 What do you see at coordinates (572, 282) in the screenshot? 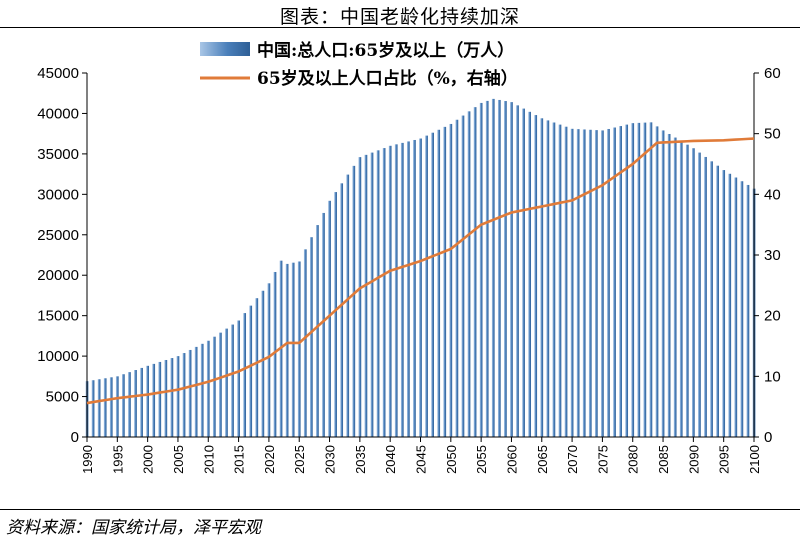
I see `bar-2070` at bounding box center [572, 282].